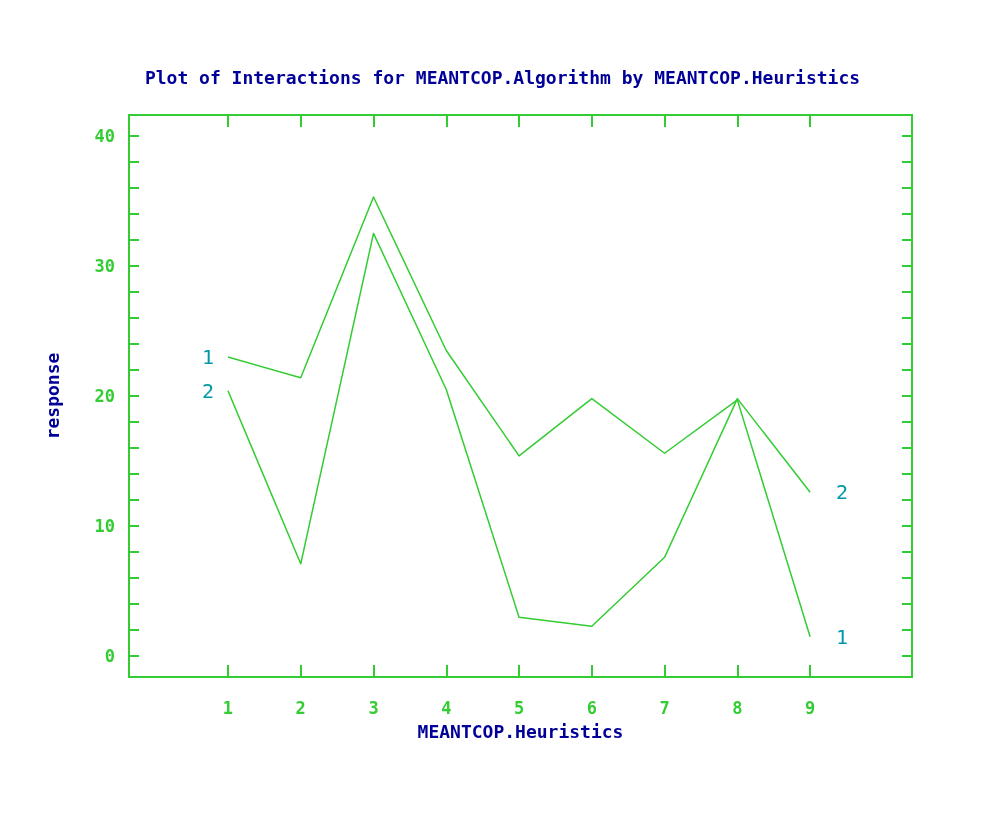  What do you see at coordinates (207, 356) in the screenshot?
I see `series-label: 1` at bounding box center [207, 356].